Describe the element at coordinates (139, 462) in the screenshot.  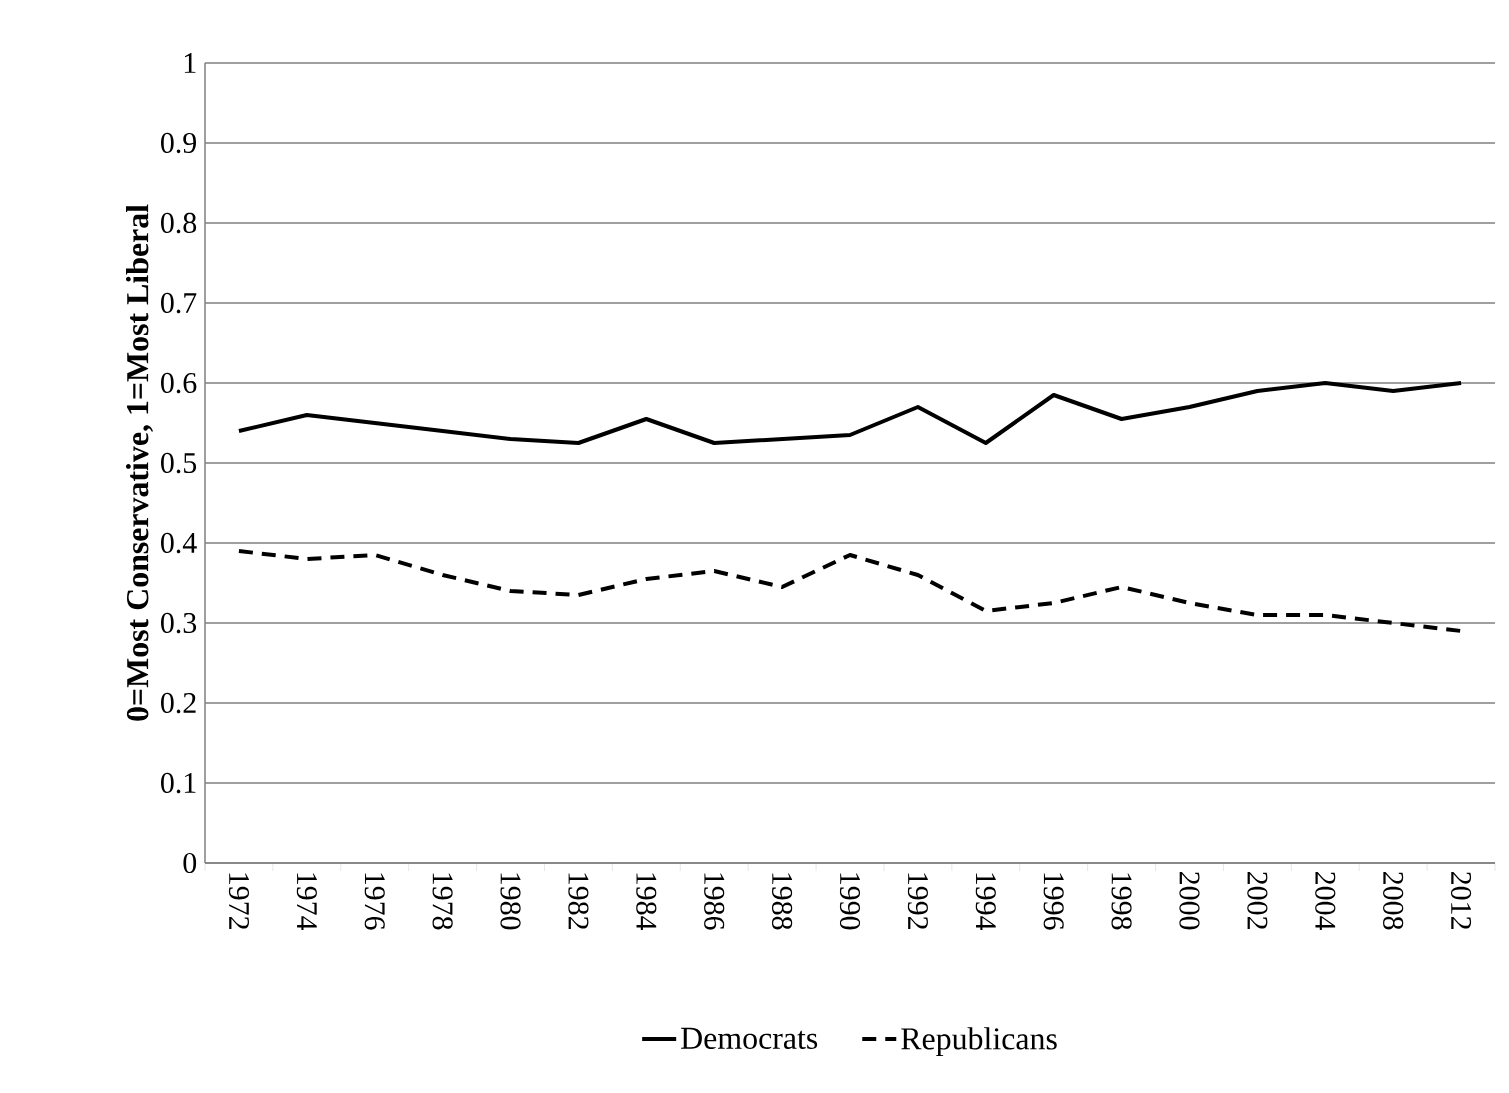
I see `y-axis-title: 0=Most Conservative, 1=Most Liberal` at that location.